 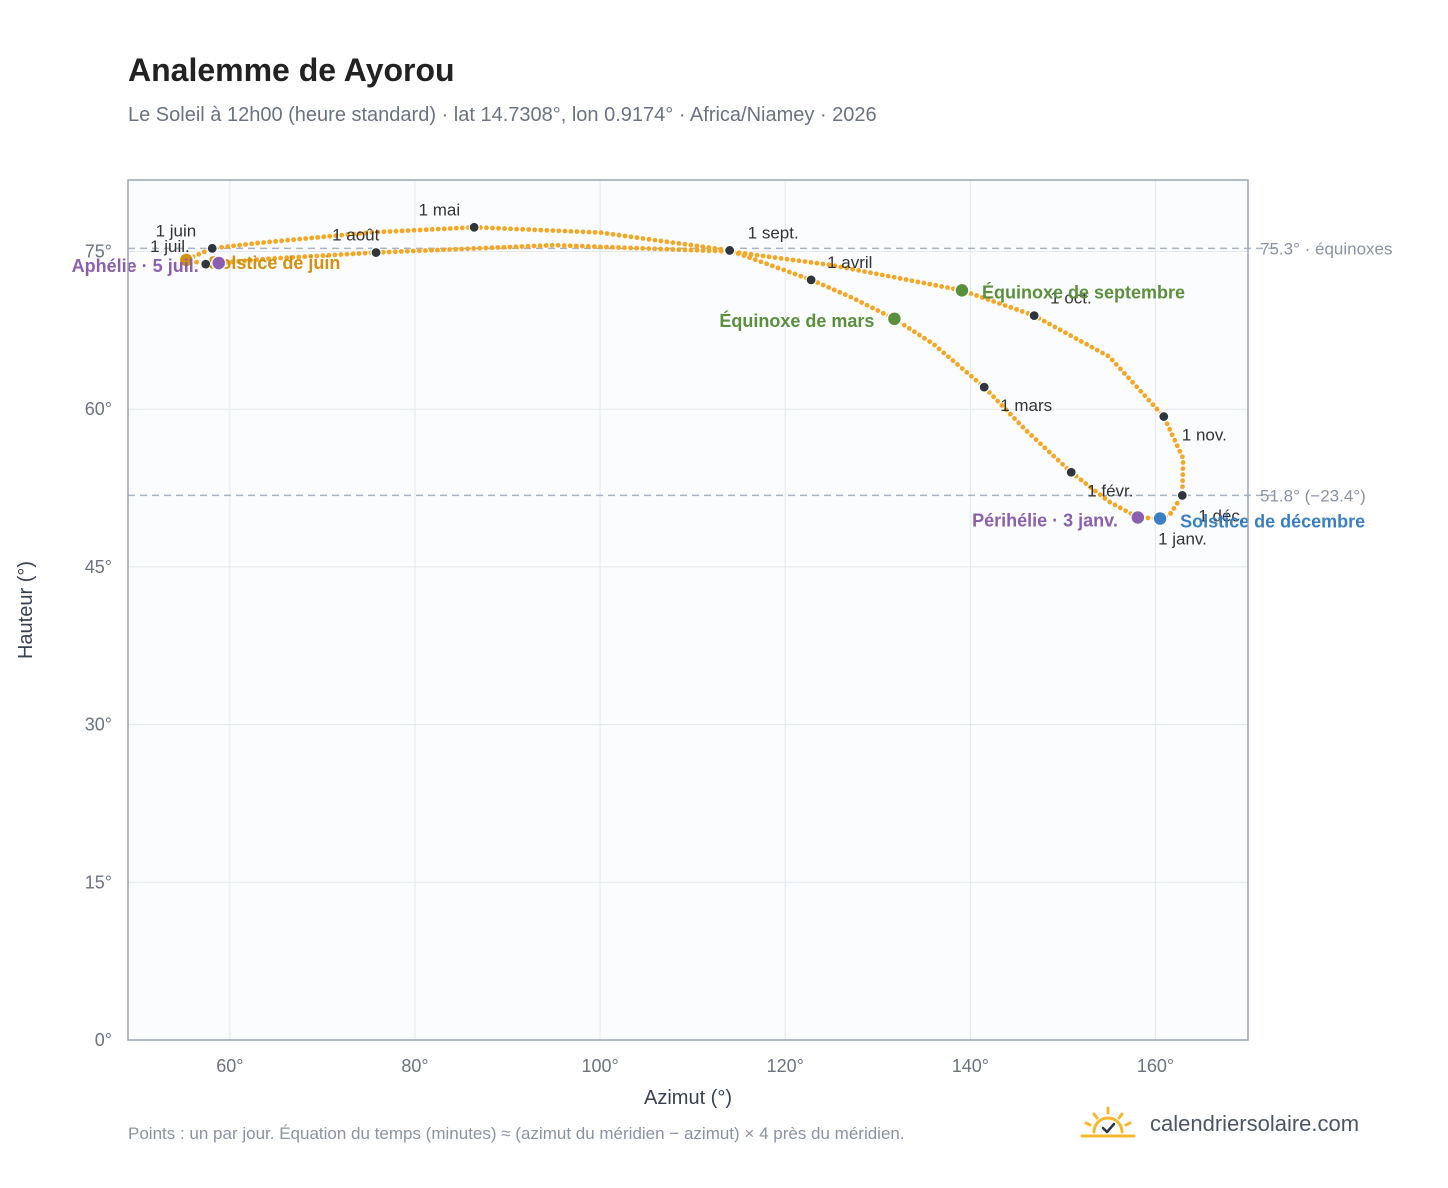 I want to click on month-marker-label: 1 juin, so click(x=176, y=230).